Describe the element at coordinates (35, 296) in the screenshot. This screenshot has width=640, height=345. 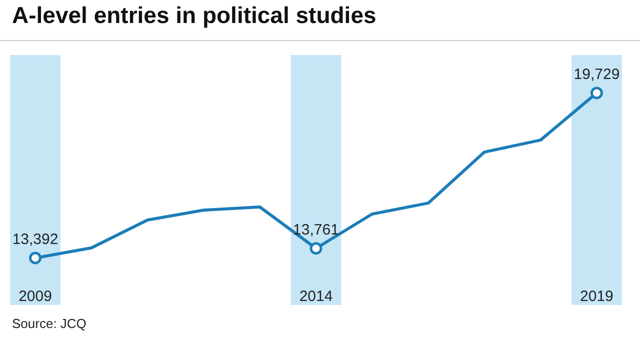
I see `x-tick-label: 2009` at that location.